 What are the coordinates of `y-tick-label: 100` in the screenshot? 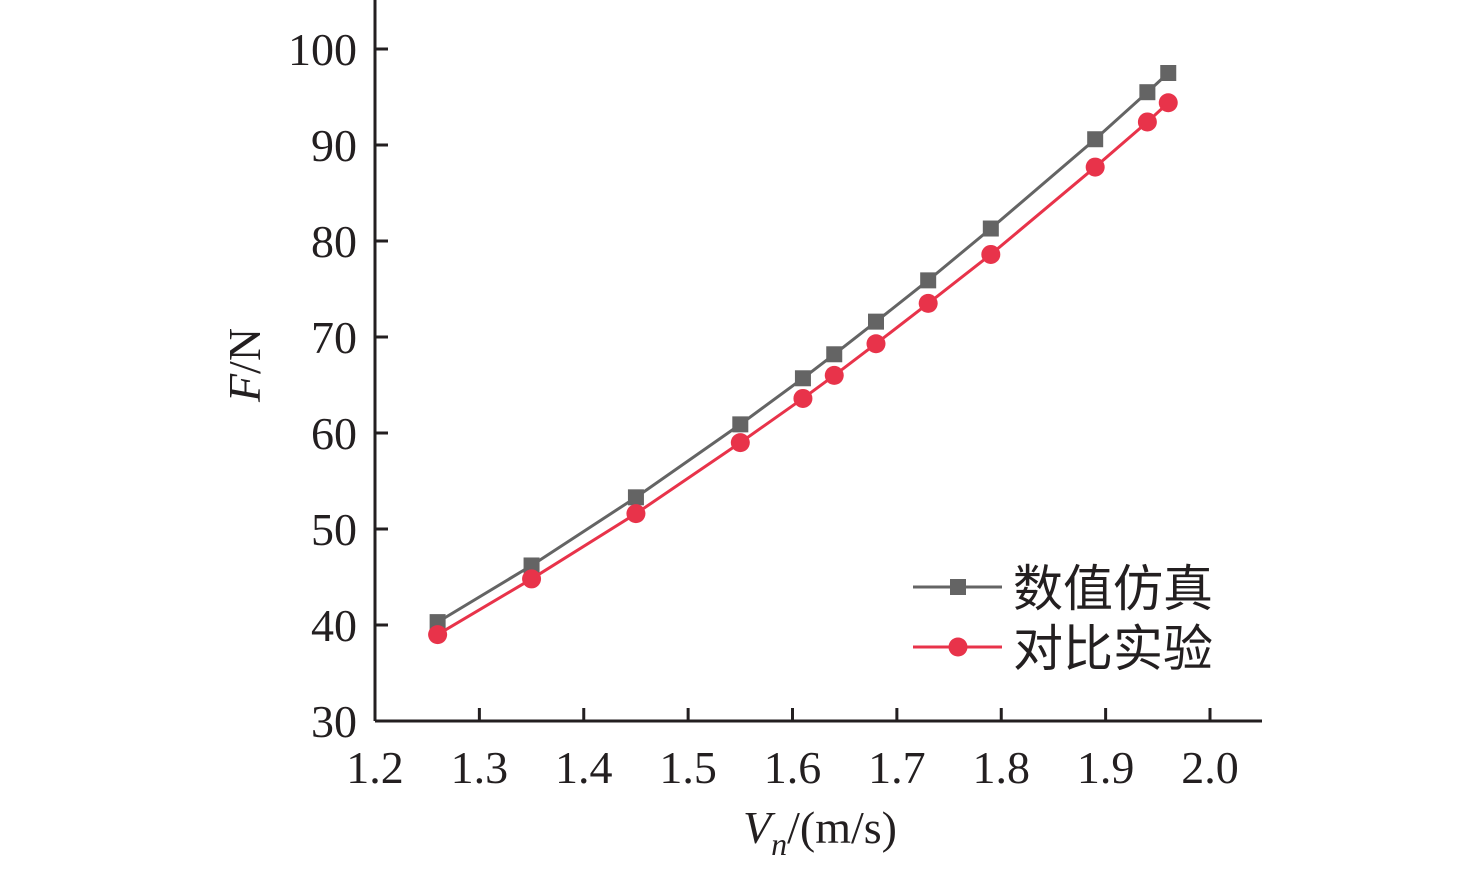 It's located at (322, 49).